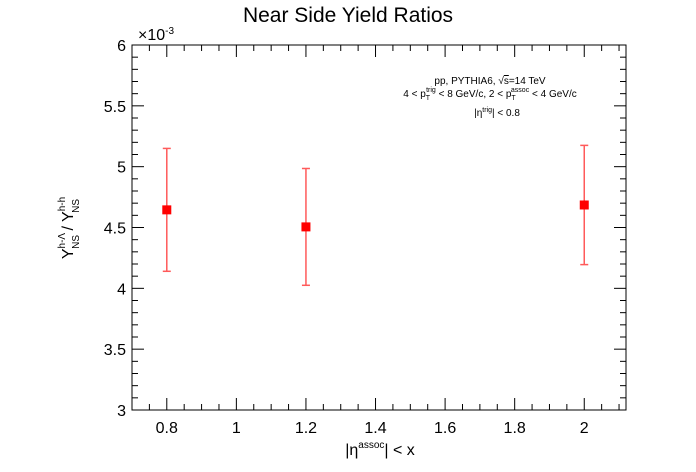 The width and height of the screenshot is (696, 472). What do you see at coordinates (121, 46) in the screenshot?
I see `y-tick-label: 6` at bounding box center [121, 46].